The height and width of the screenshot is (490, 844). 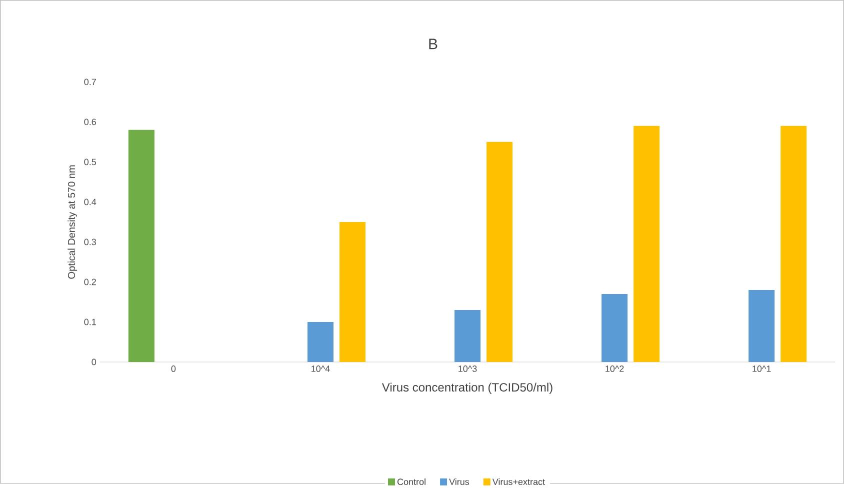 What do you see at coordinates (90, 281) in the screenshot?
I see `y-tick-label: 0.2` at bounding box center [90, 281].